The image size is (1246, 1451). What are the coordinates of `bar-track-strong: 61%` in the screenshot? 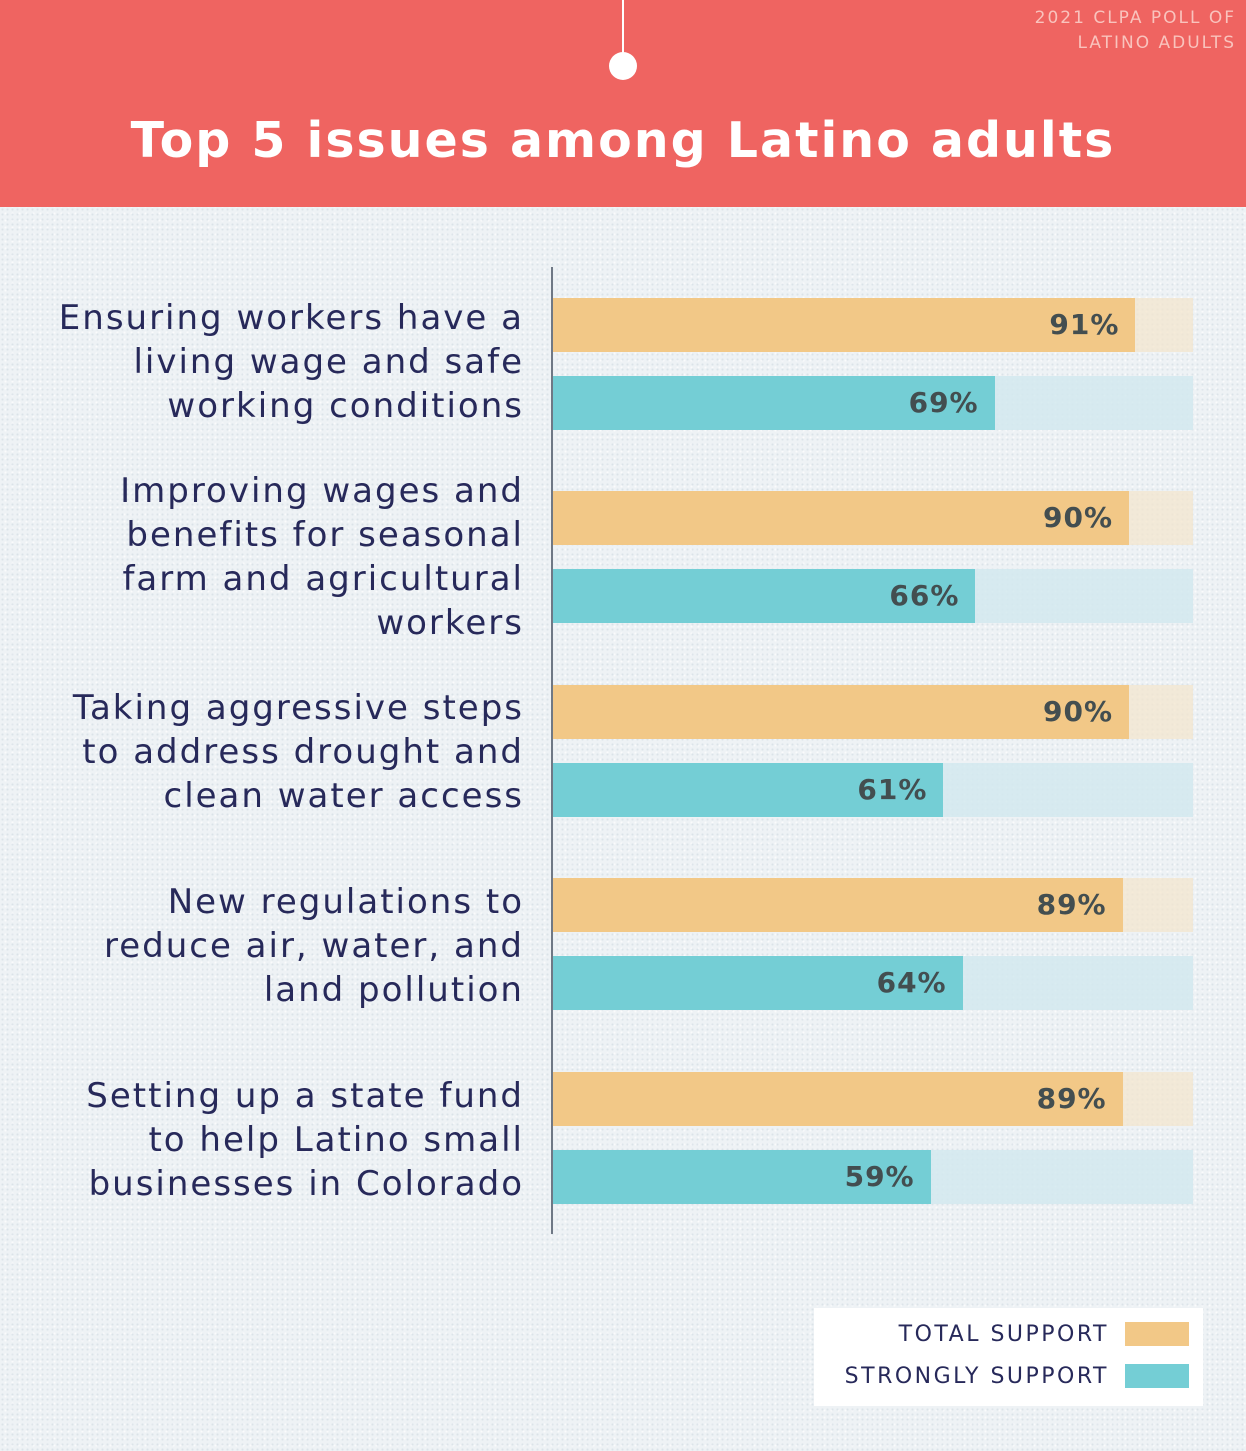 It's located at (873, 790).